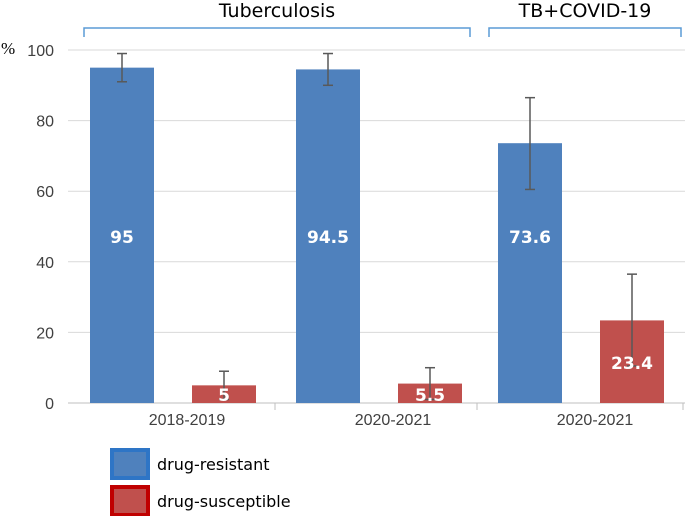 The height and width of the screenshot is (516, 685). What do you see at coordinates (40, 51) in the screenshot?
I see `y-tick-label: 100` at bounding box center [40, 51].